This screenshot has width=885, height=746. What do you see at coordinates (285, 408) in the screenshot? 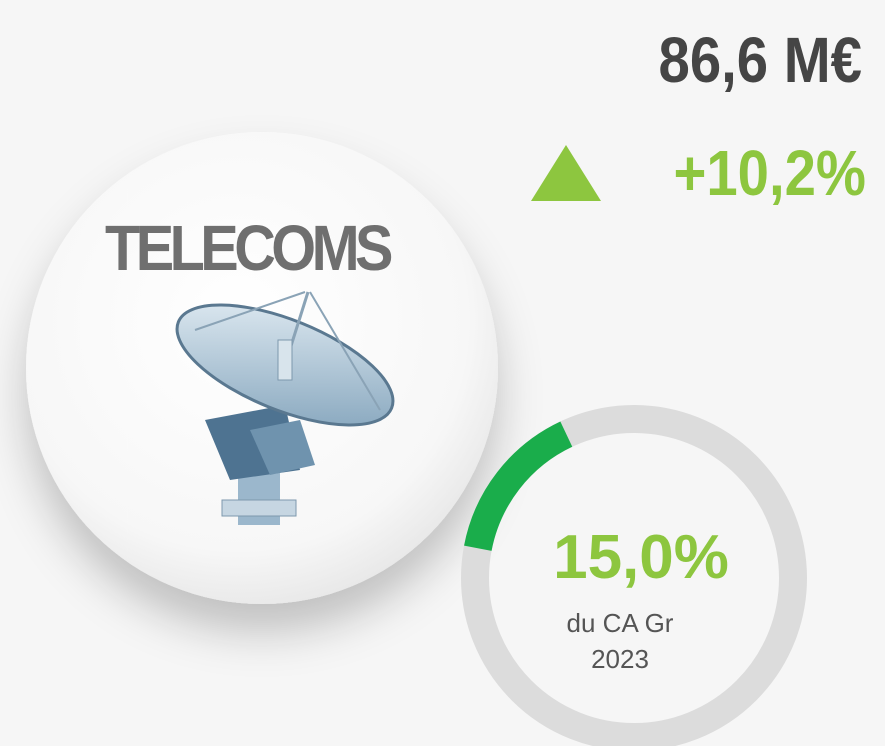
I see `antenna-icon` at bounding box center [285, 408].